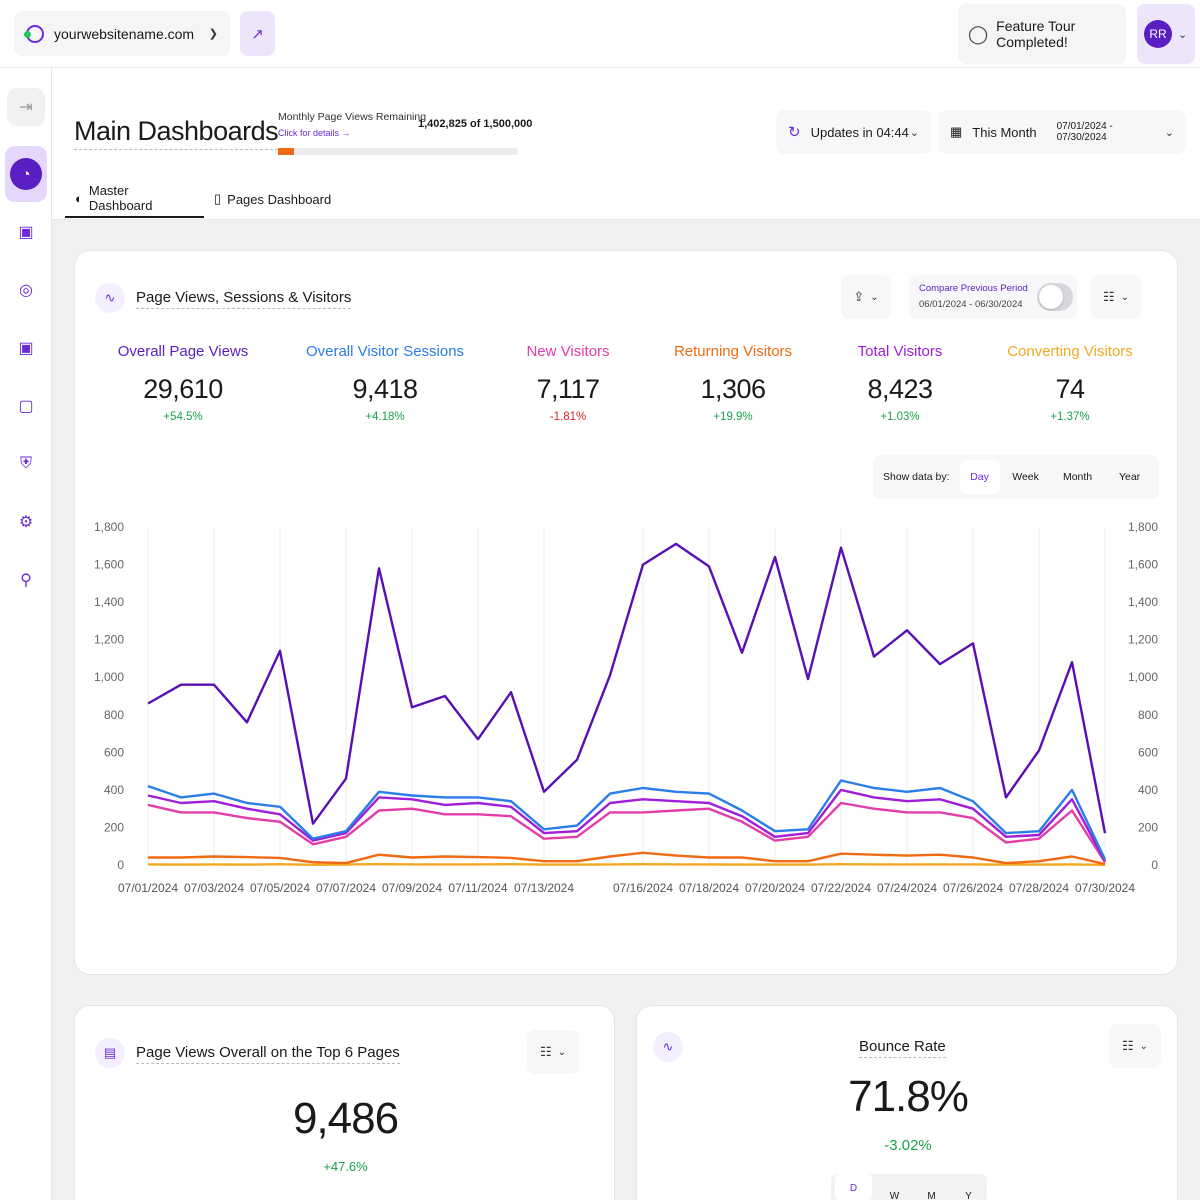 The image size is (1200, 1200). I want to click on chevron-down-icon: ❯, so click(213, 34).